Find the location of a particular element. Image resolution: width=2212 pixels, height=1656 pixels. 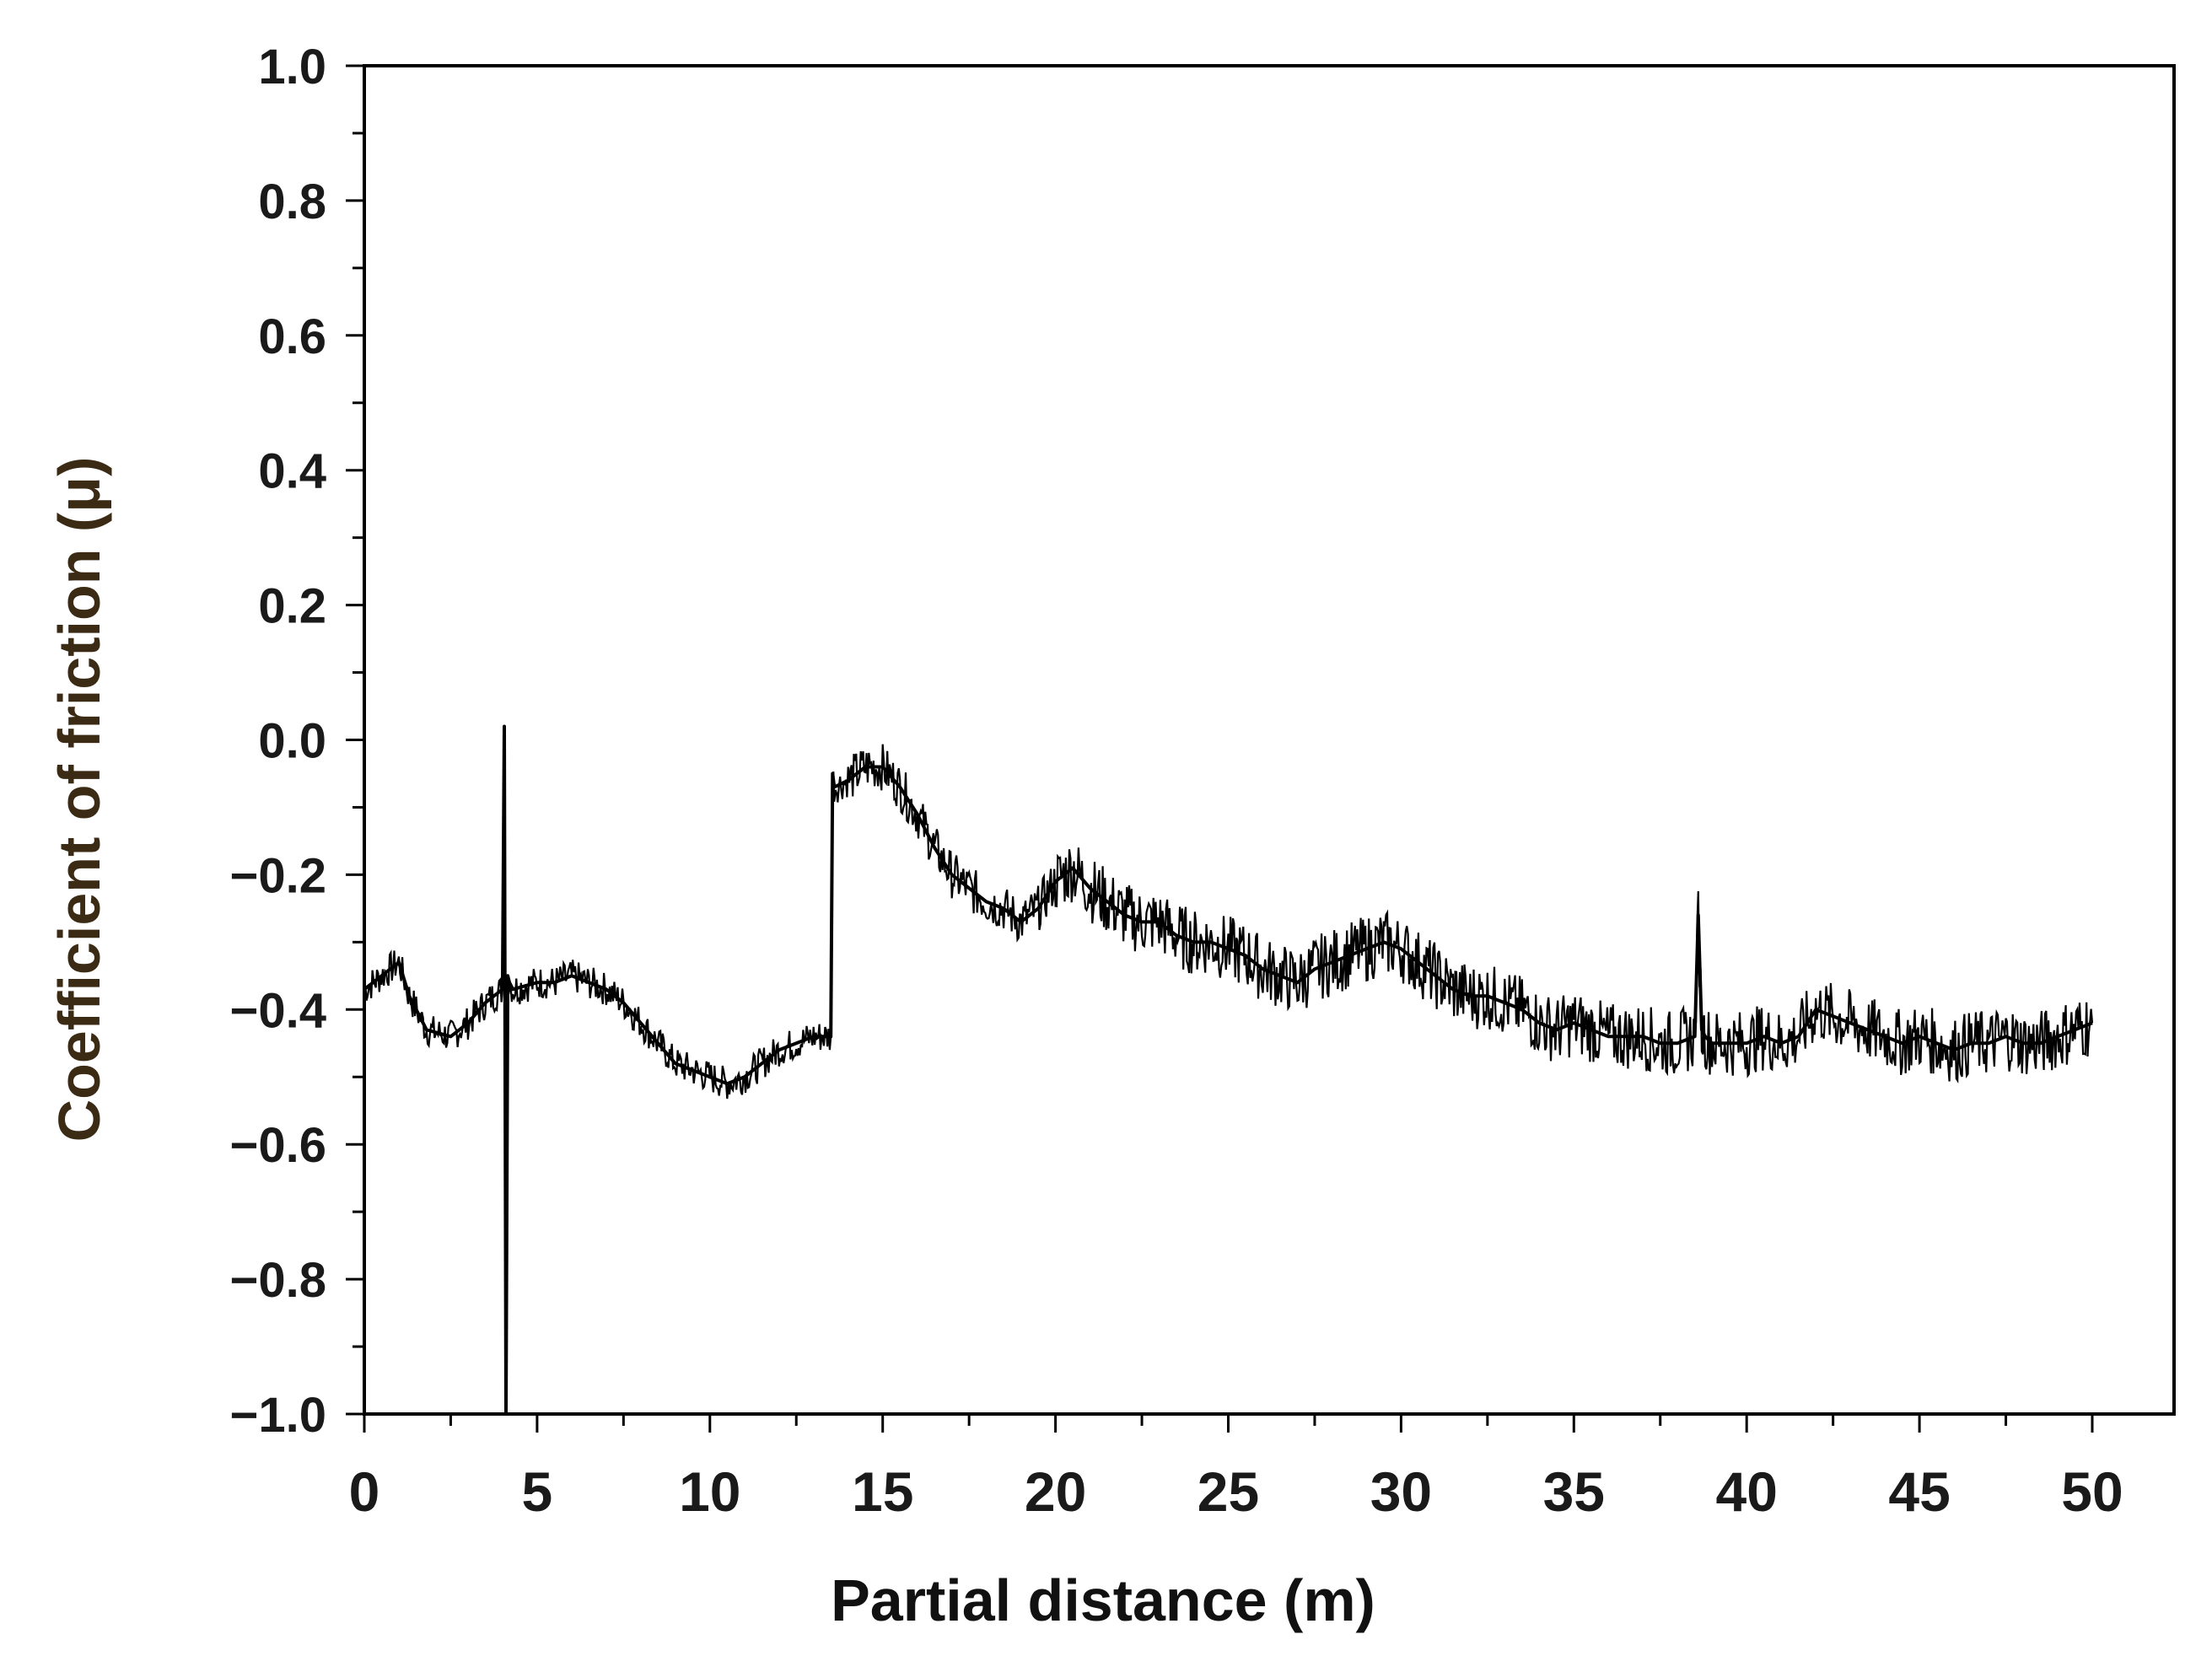

y-tick-label: 0.0 is located at coordinates (292, 741).